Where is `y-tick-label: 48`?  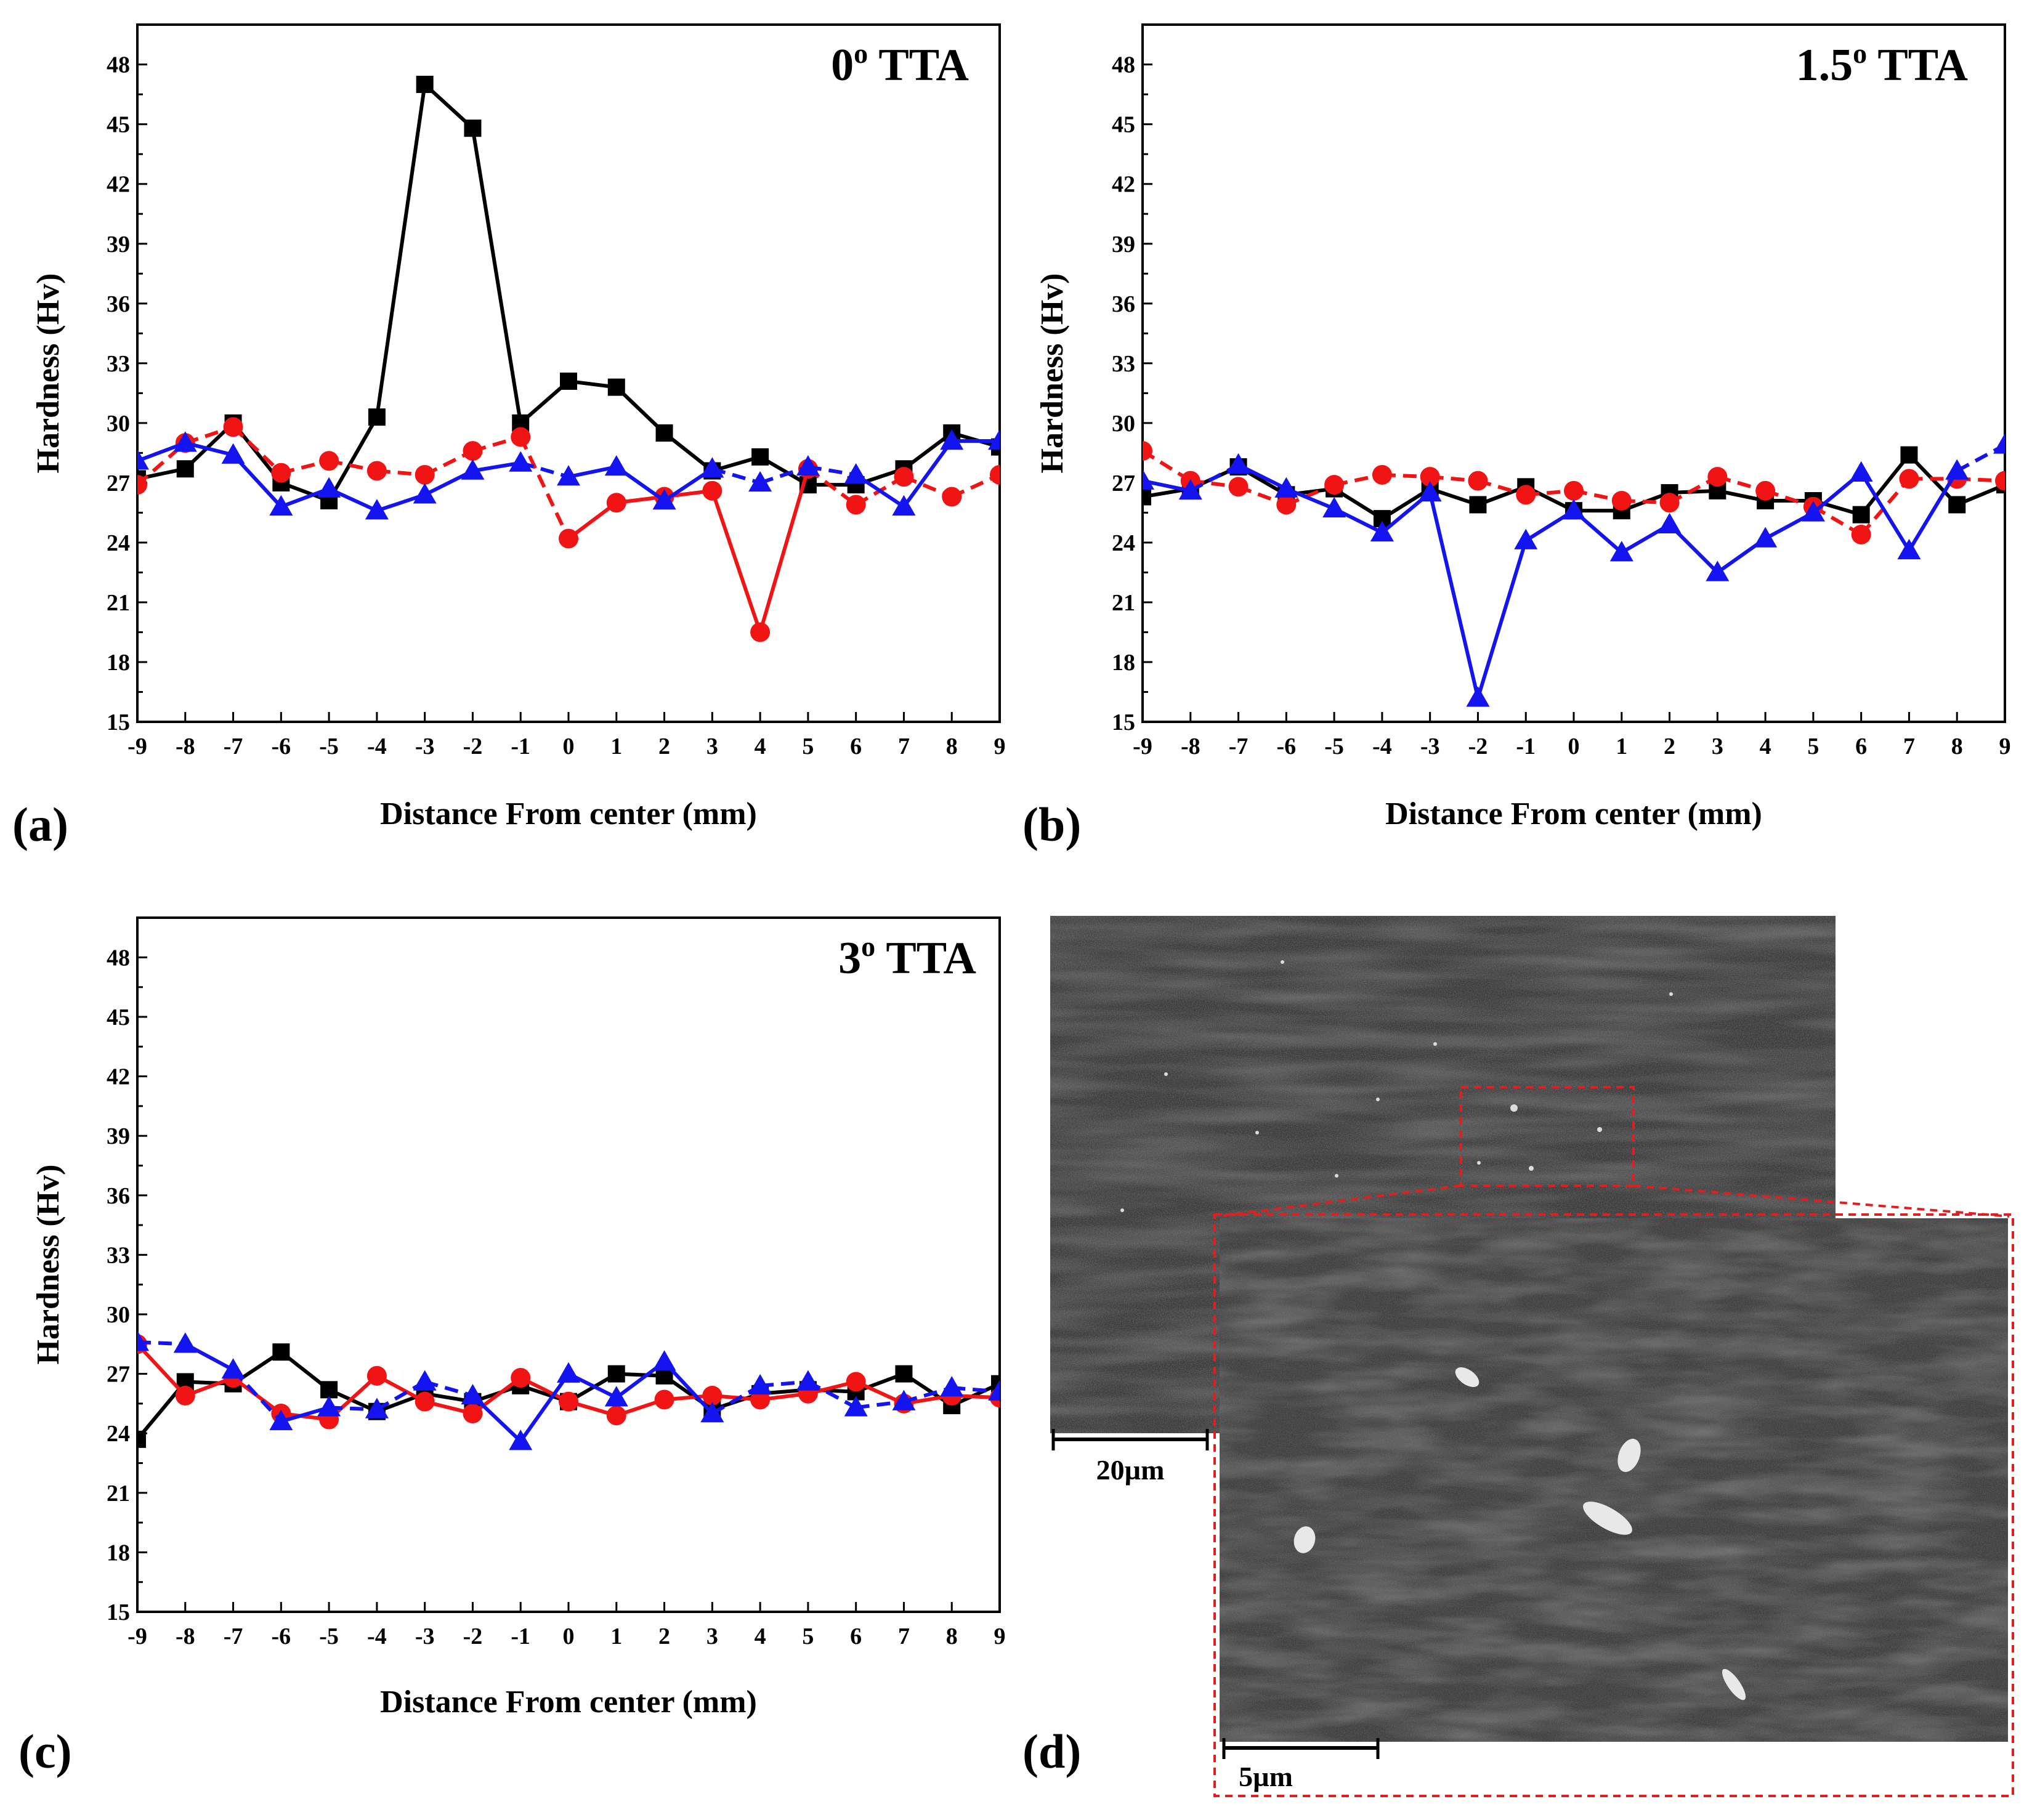
y-tick-label: 48 is located at coordinates (1123, 65).